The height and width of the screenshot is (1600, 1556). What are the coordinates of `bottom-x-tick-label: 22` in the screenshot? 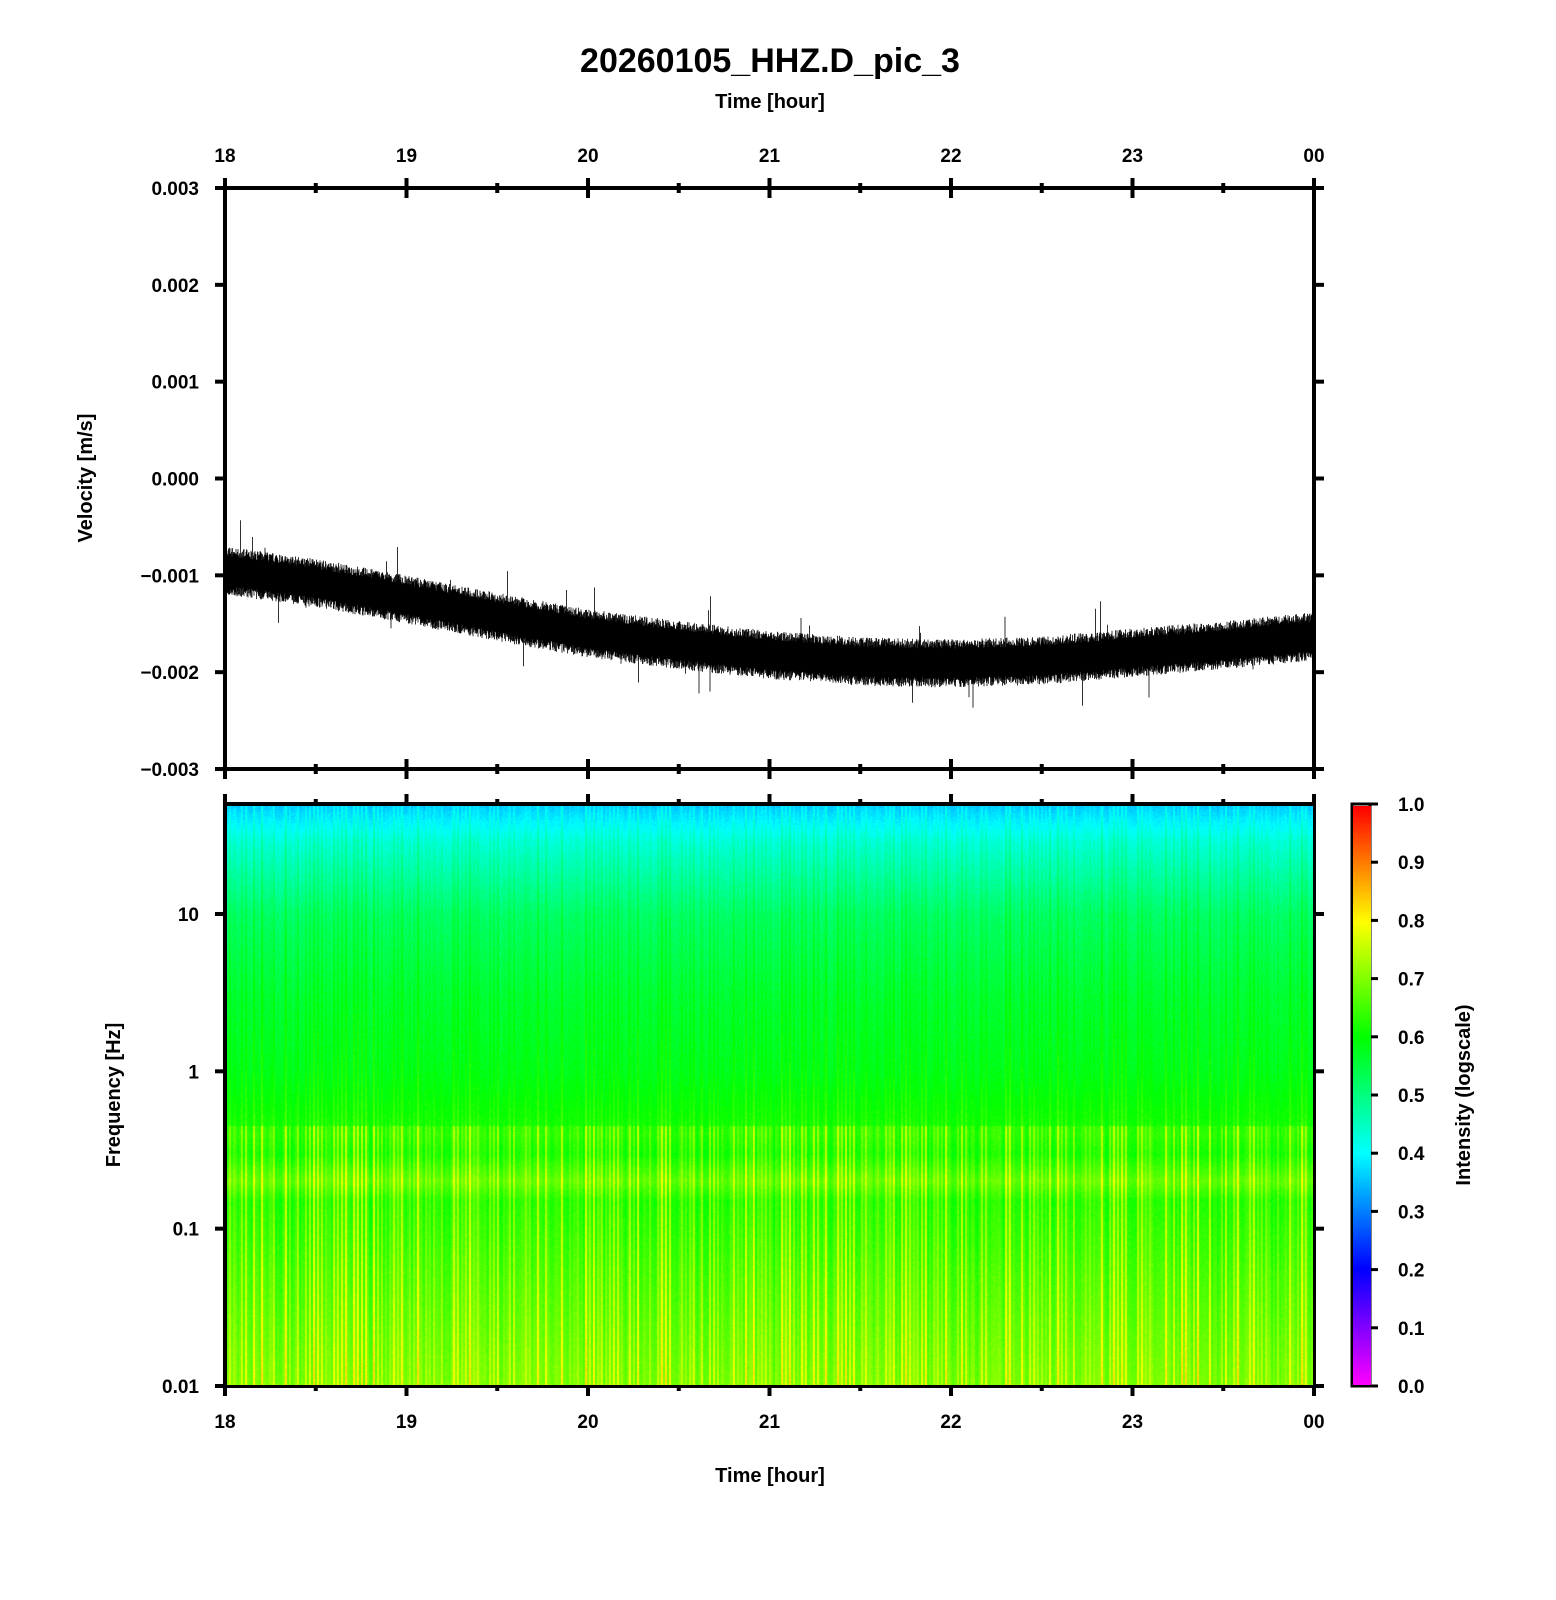 It's located at (950, 1422).